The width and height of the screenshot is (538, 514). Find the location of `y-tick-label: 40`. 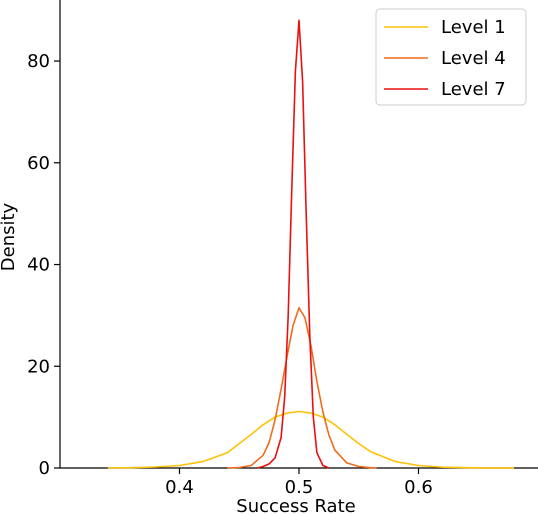

y-tick-label: 40 is located at coordinates (38, 265).